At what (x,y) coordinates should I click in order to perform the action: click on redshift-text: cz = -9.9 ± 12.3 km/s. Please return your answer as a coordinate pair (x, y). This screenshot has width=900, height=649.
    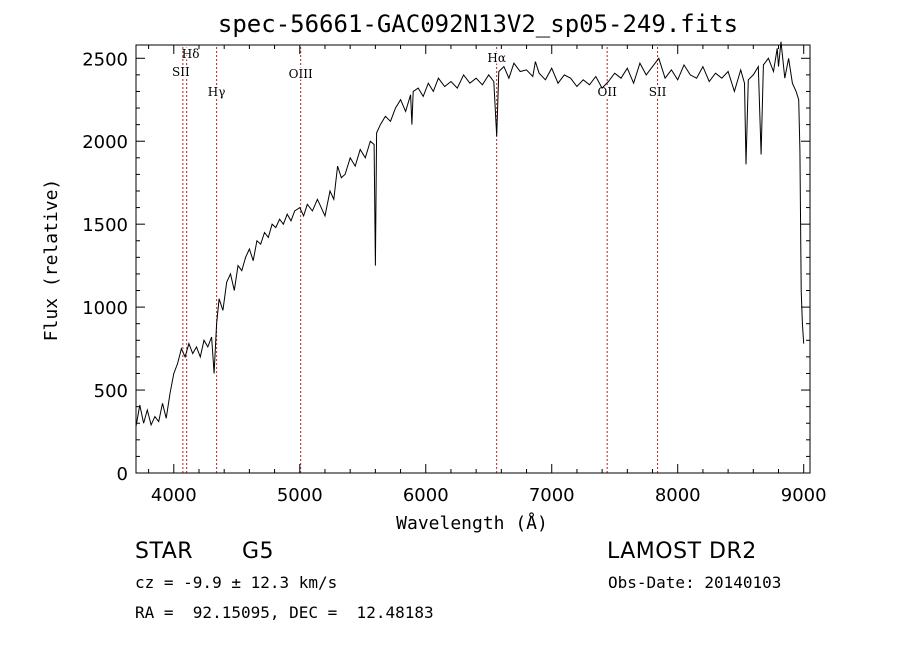
    Looking at the image, I should click on (236, 582).